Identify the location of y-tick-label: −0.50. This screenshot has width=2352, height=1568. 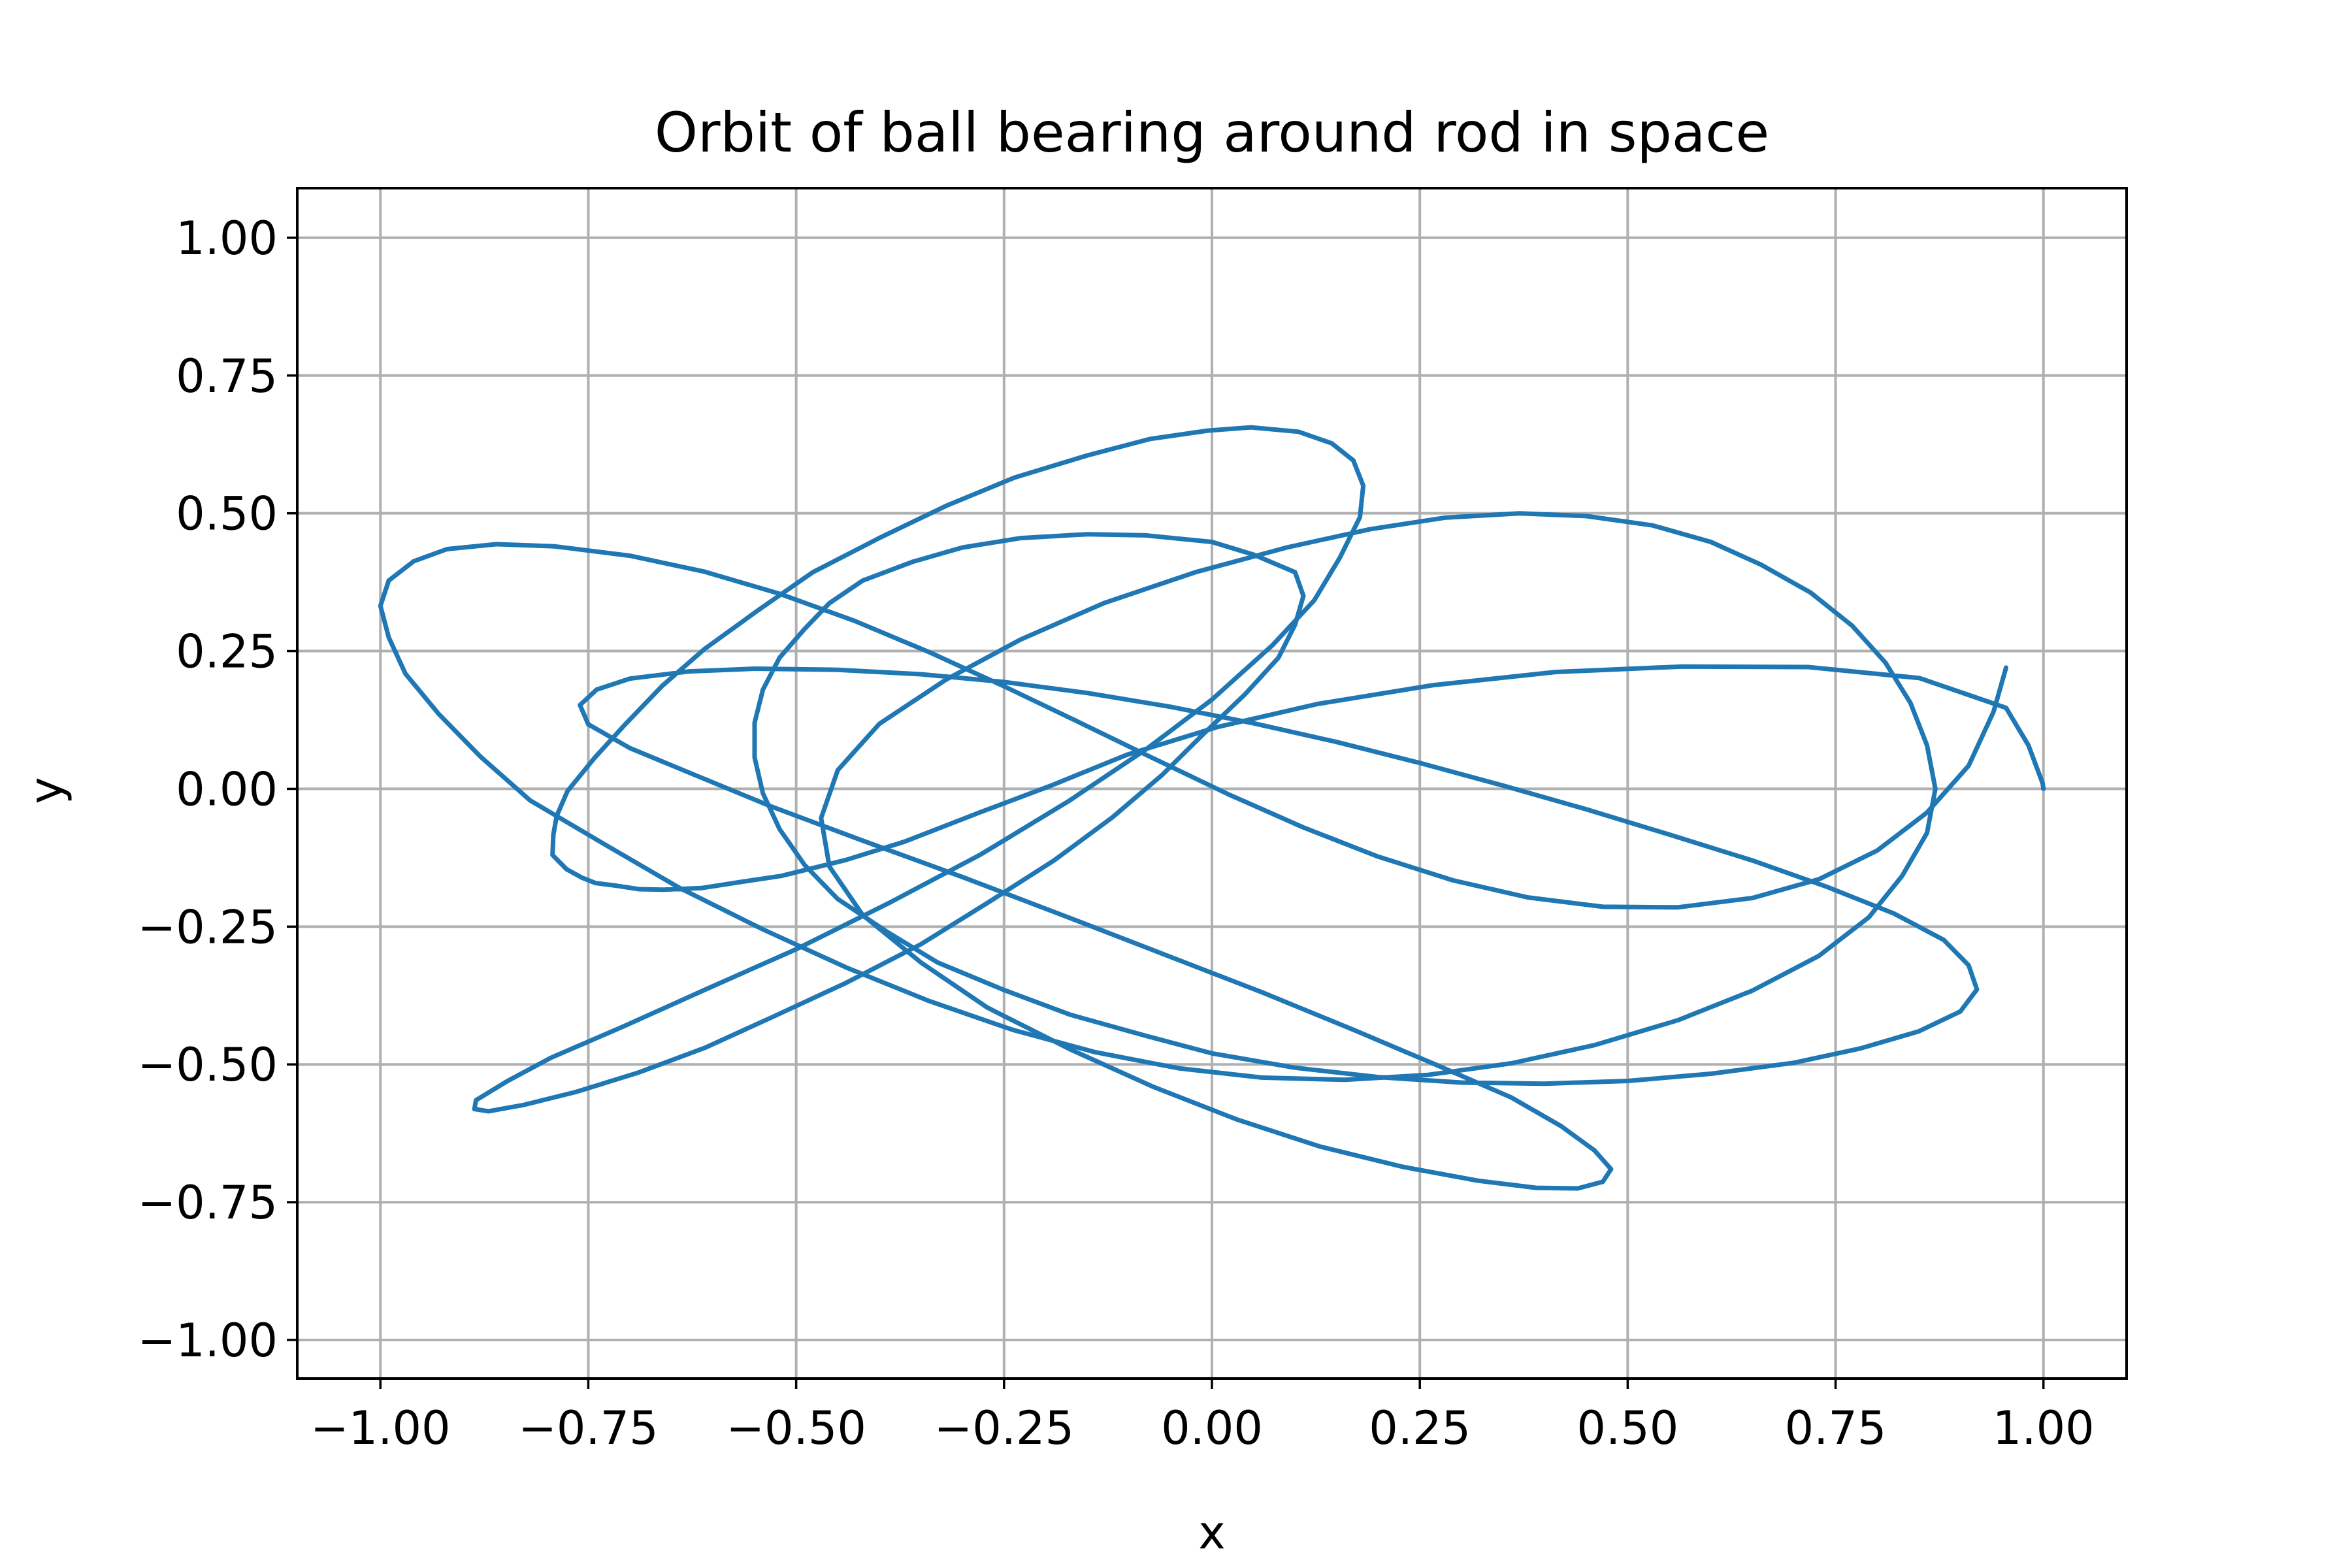
(207, 1065).